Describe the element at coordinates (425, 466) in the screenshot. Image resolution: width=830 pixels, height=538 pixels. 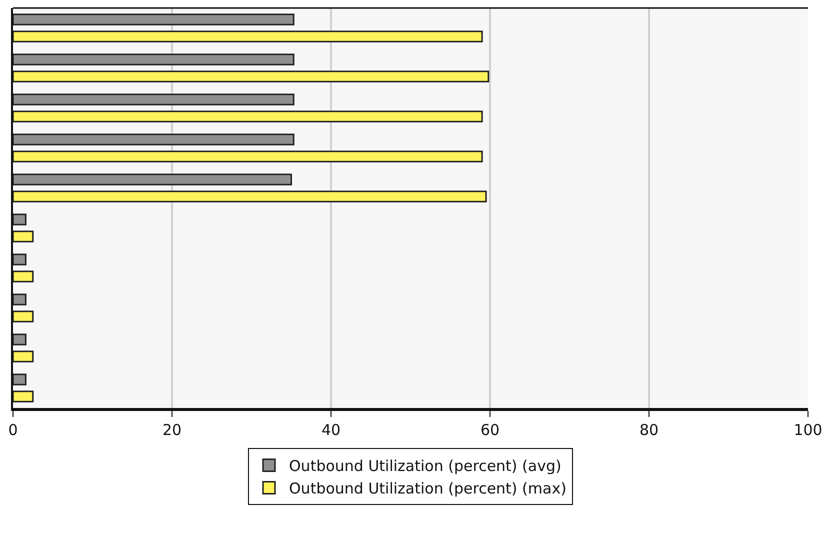
I see `legend-label: Outbound Utilization (percent) (avg)` at that location.